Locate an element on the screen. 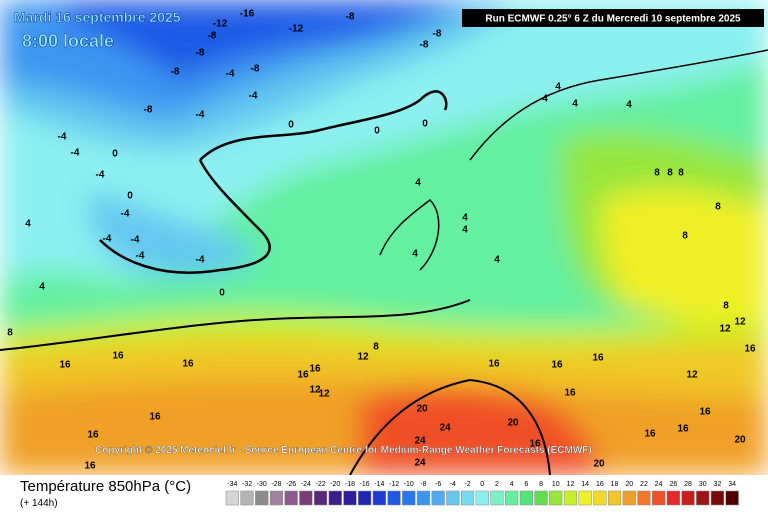 This screenshot has height=517, width=768. scale-label: 30 is located at coordinates (703, 484).